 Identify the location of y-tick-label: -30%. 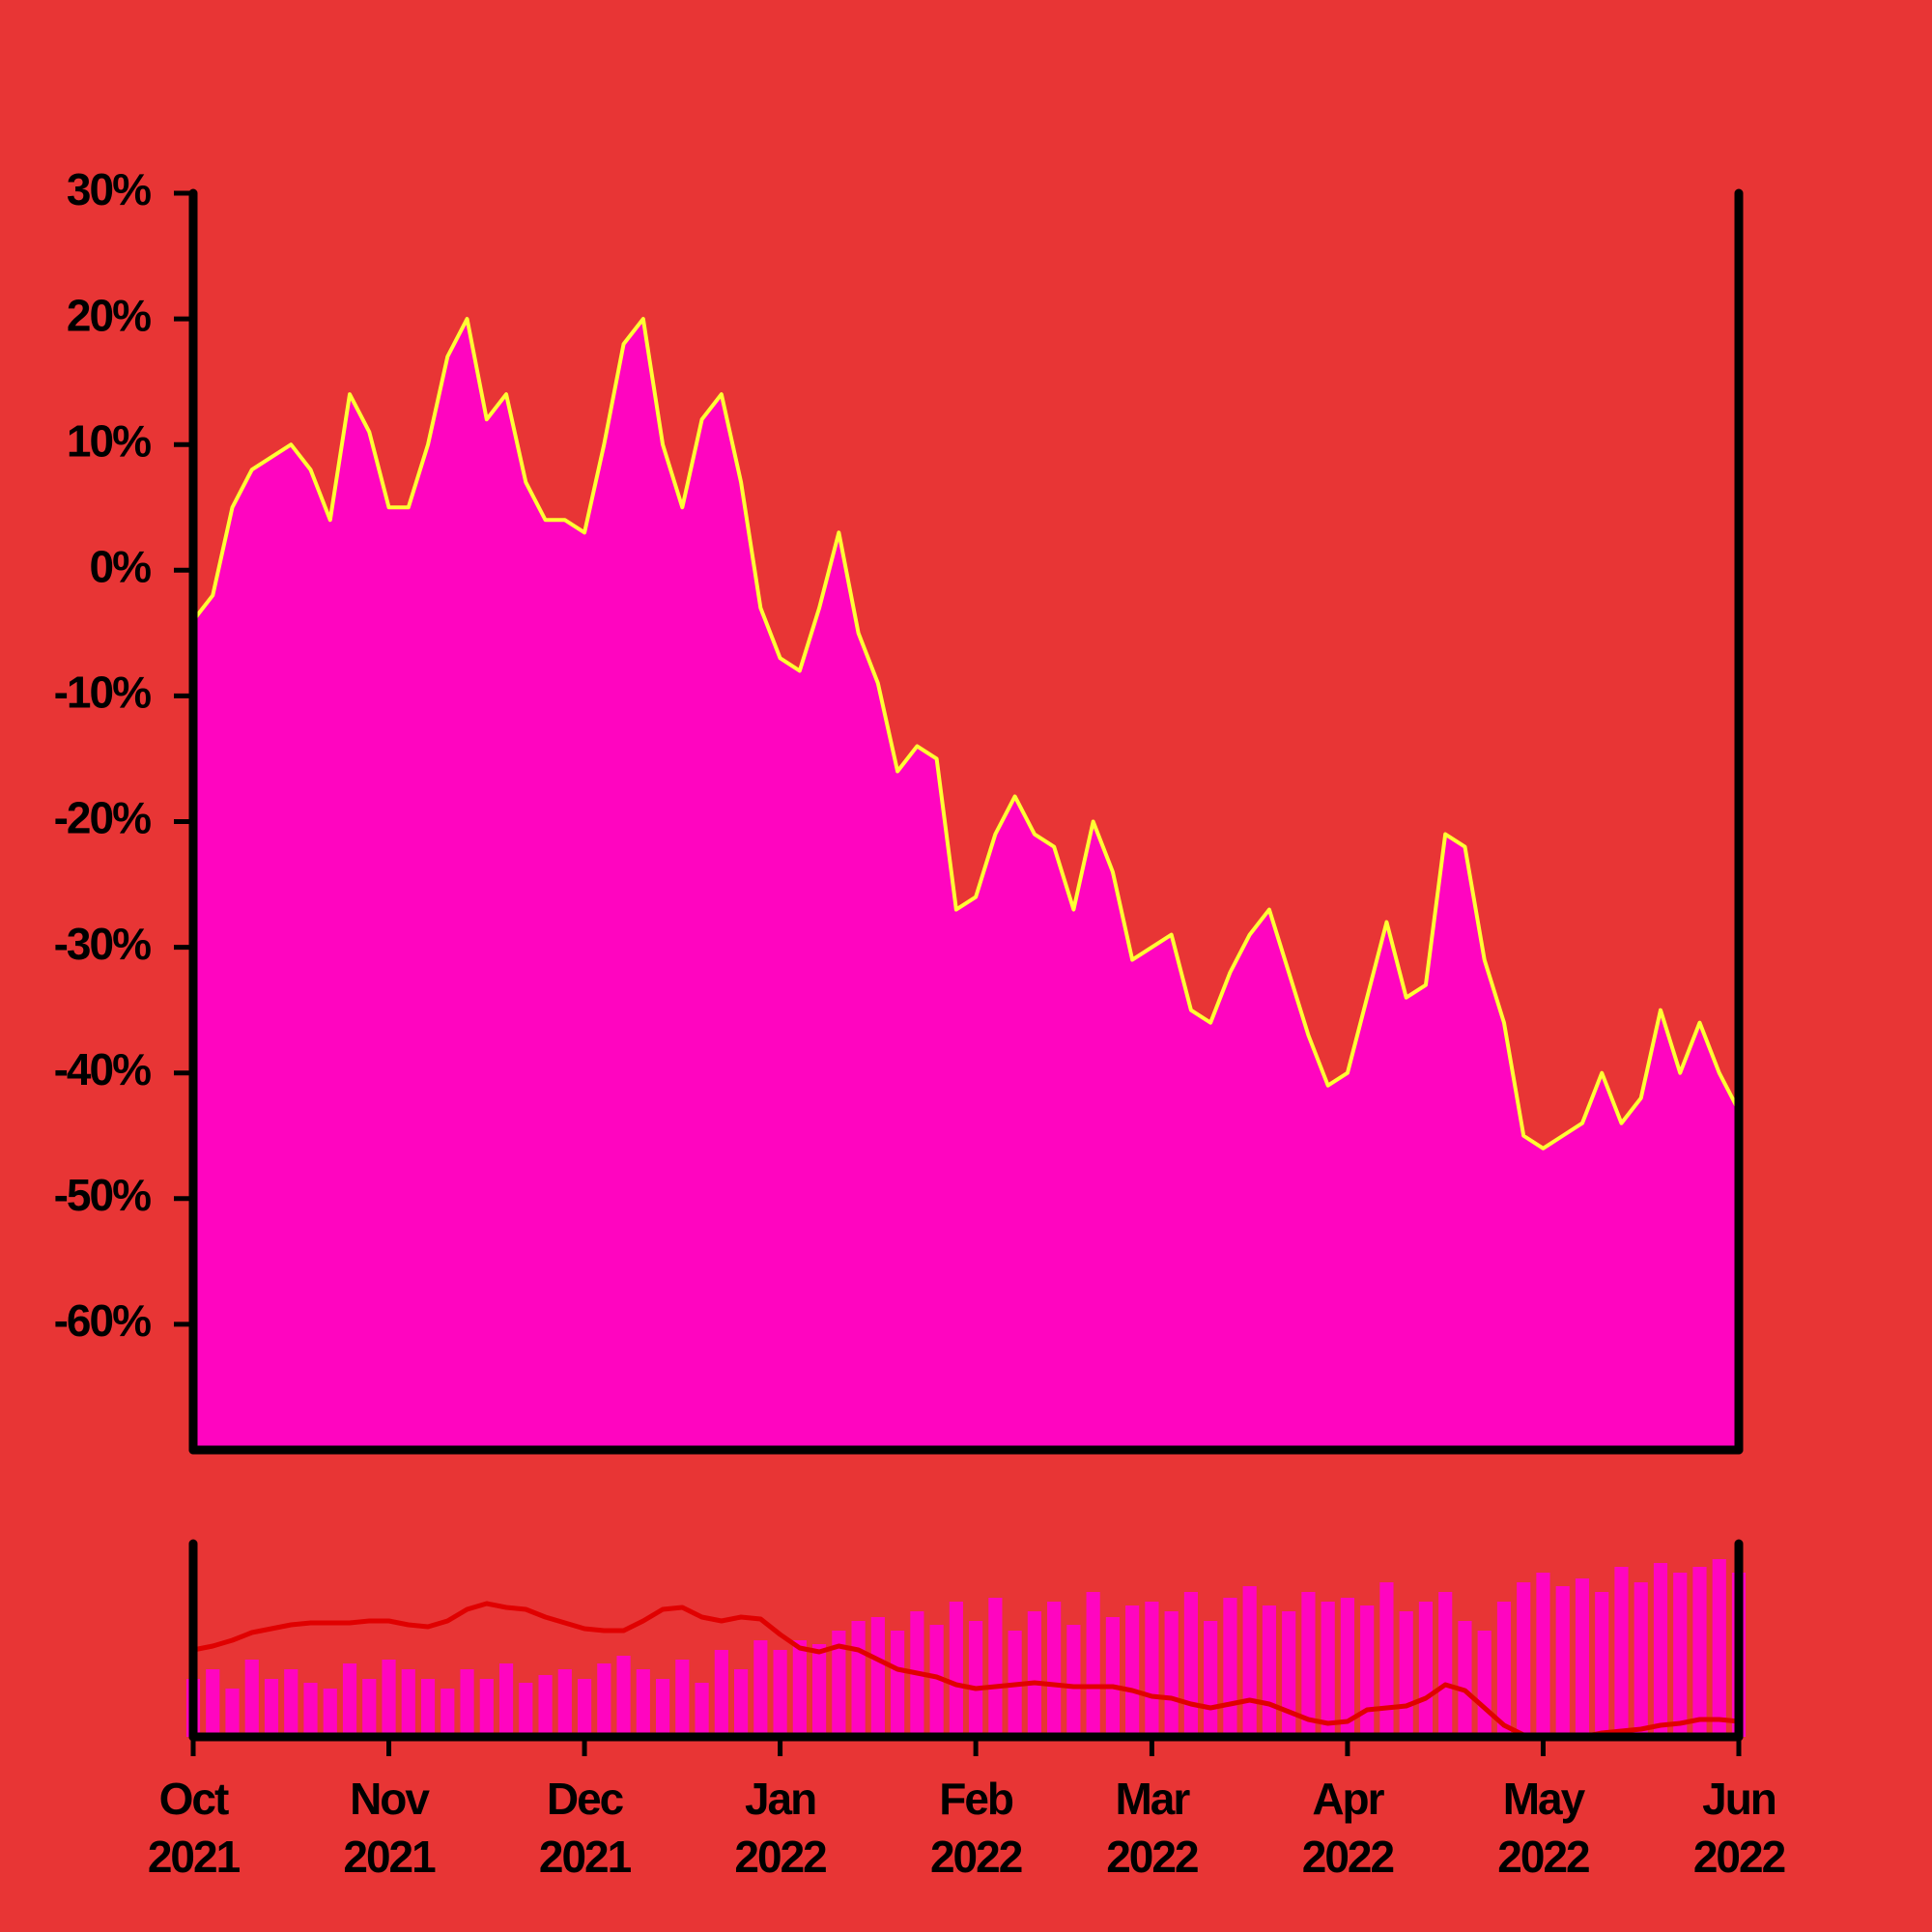
(102, 944).